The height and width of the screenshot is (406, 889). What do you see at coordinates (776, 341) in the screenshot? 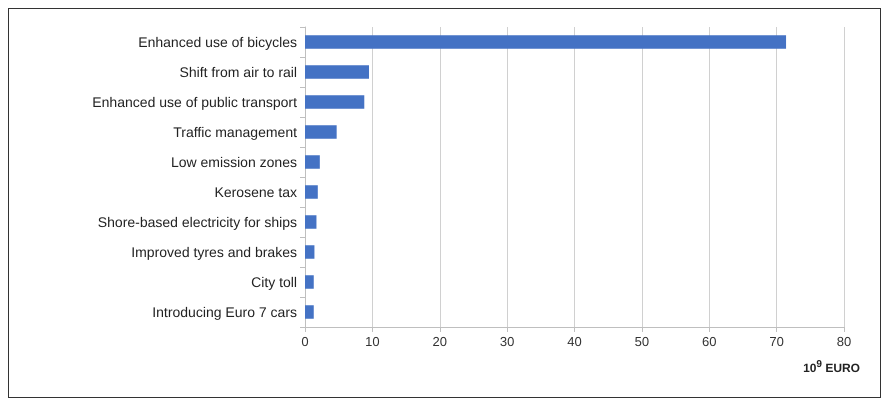
I see `x-tick-label: 70` at bounding box center [776, 341].